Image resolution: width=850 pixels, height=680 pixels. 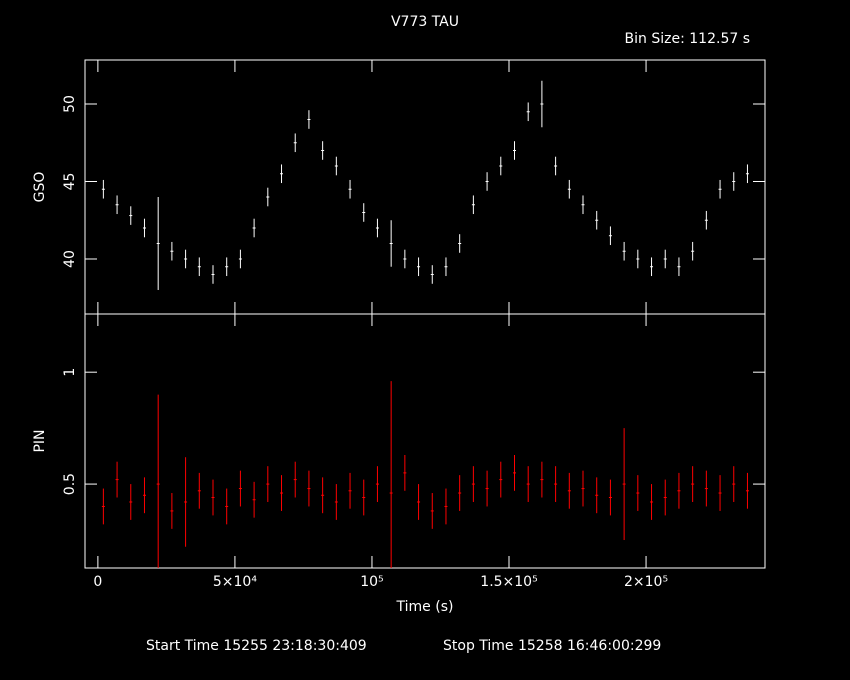 What do you see at coordinates (235, 582) in the screenshot?
I see `x-tick-label: 5×10⁴` at bounding box center [235, 582].